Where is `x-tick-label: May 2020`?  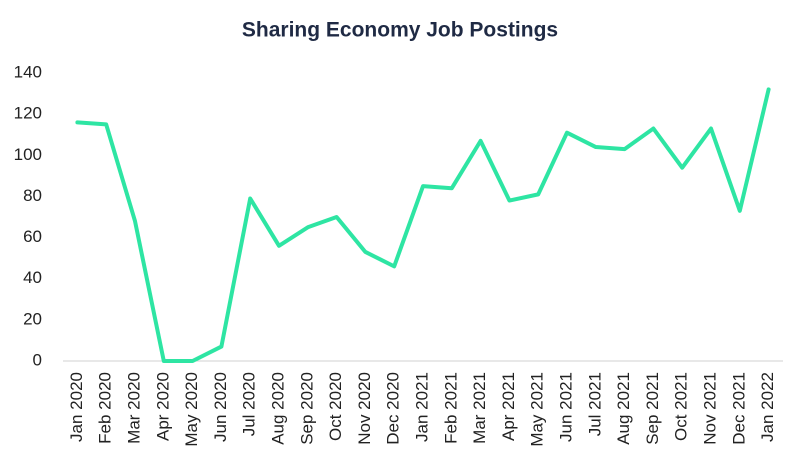 x-tick-label: May 2020 is located at coordinates (191, 409).